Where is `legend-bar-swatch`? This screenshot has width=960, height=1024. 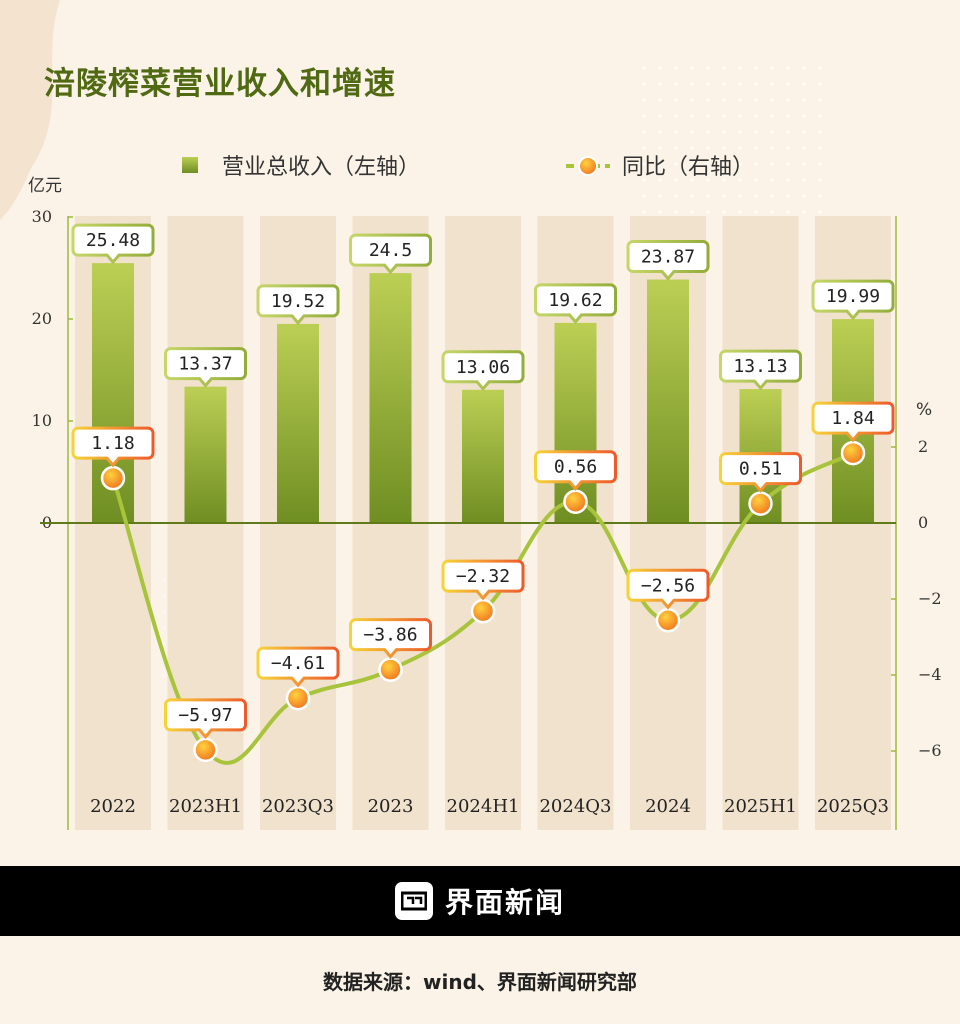 legend-bar-swatch is located at coordinates (190, 165).